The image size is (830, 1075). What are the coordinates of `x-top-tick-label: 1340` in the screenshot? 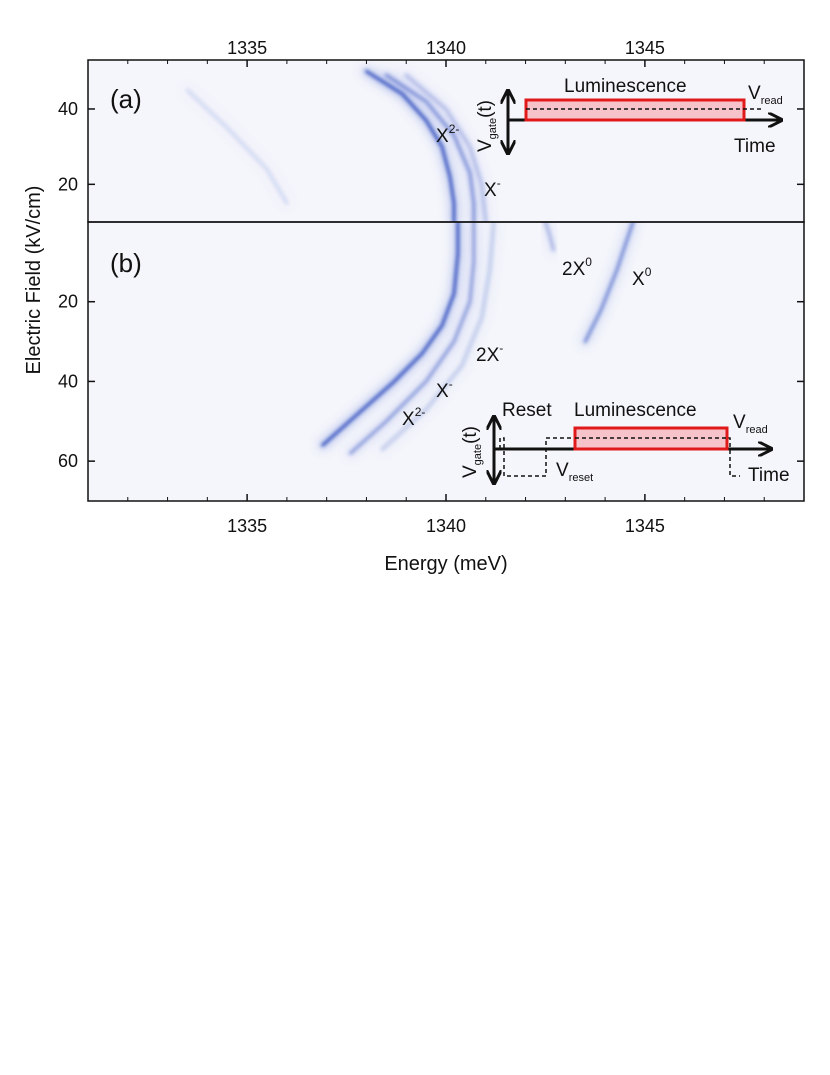 It's located at (446, 48).